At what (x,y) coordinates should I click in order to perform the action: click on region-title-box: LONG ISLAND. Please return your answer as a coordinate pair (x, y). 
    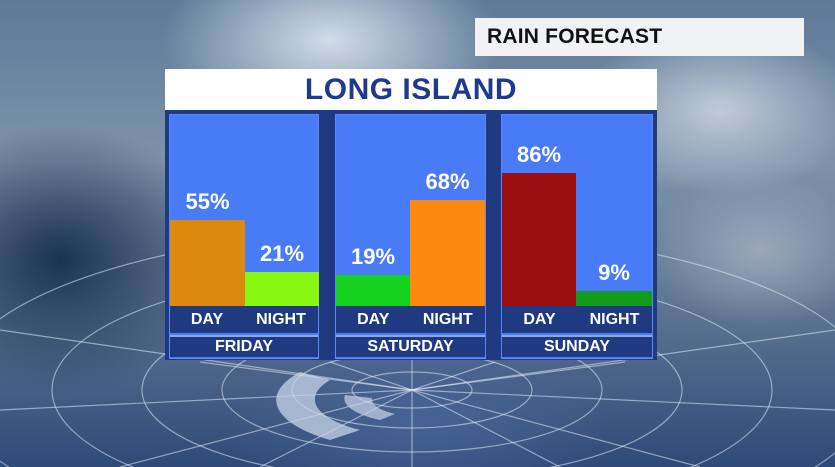
    Looking at the image, I should click on (411, 89).